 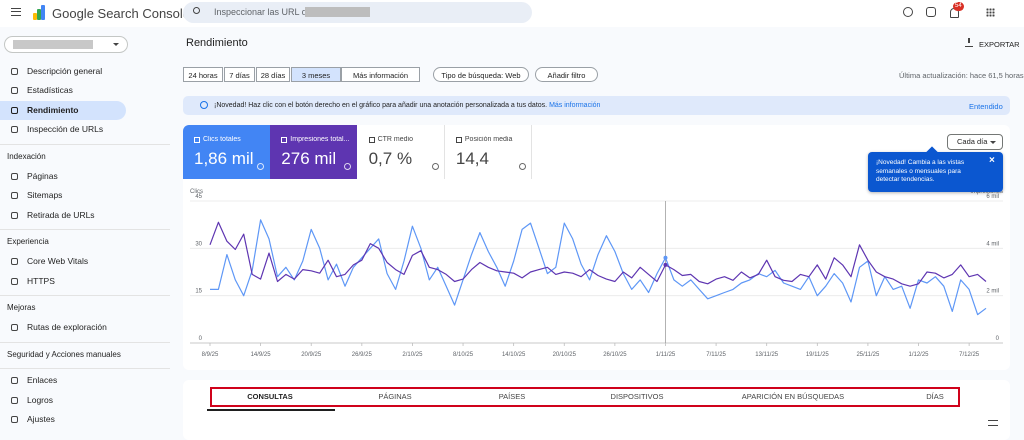 I want to click on nav-item: Rendimiento, so click(x=63, y=110).